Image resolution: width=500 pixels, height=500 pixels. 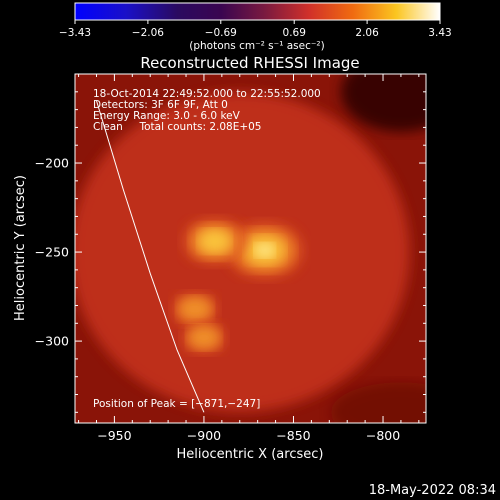 What do you see at coordinates (293, 435) in the screenshot?
I see `x-tick-label: −850` at bounding box center [293, 435].